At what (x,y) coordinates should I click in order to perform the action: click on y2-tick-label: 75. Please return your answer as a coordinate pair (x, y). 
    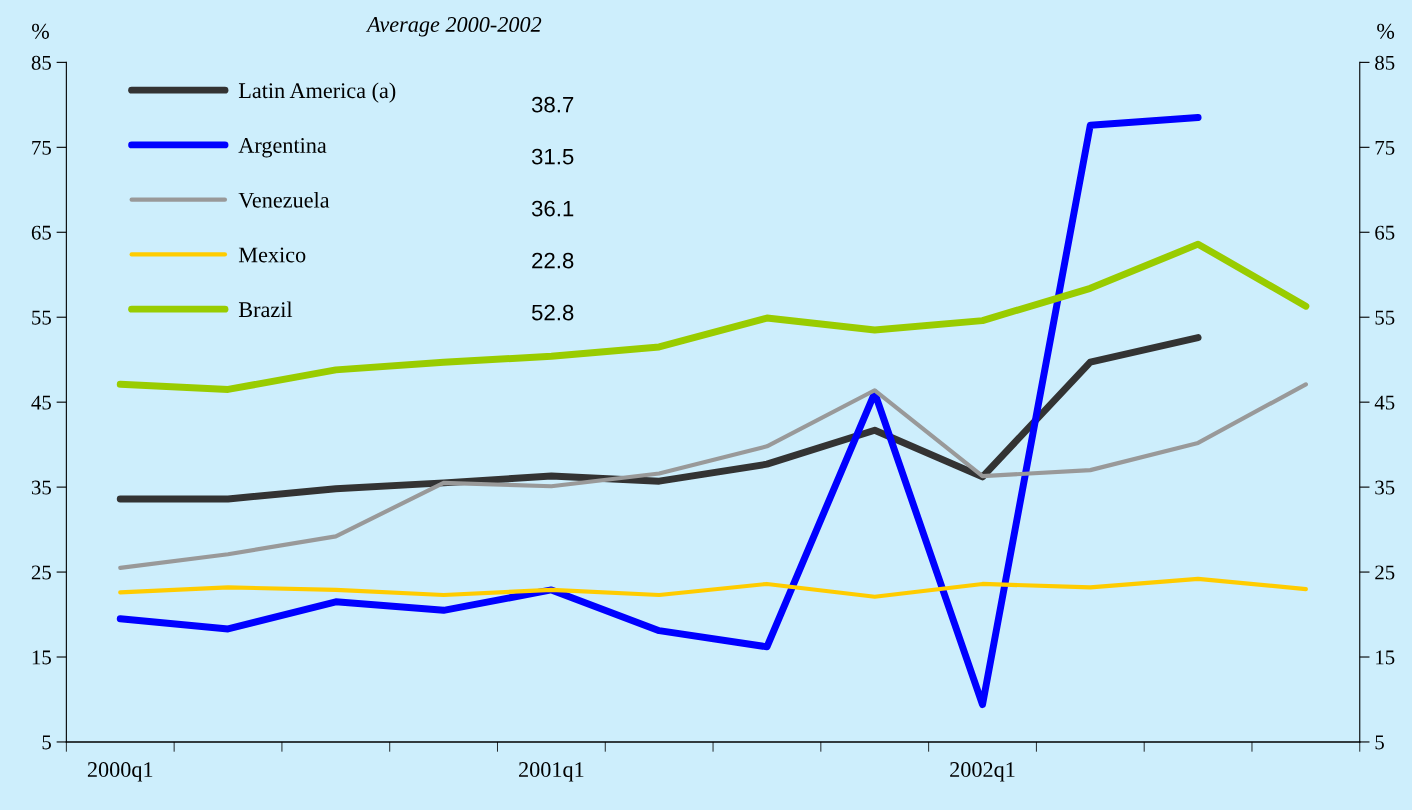
    Looking at the image, I should click on (1385, 147).